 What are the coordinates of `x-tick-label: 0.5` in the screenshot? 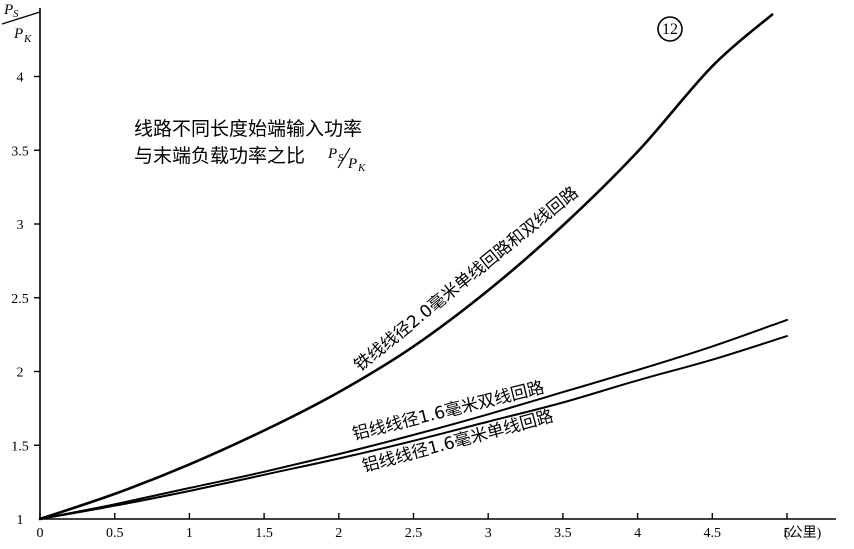 It's located at (115, 533).